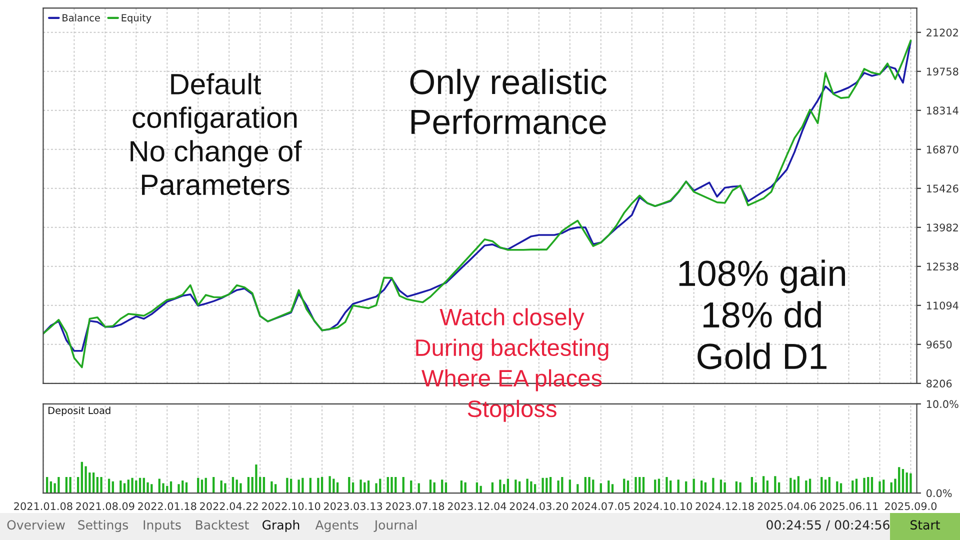 The image size is (960, 540). I want to click on y-tick-label: 12538, so click(942, 266).